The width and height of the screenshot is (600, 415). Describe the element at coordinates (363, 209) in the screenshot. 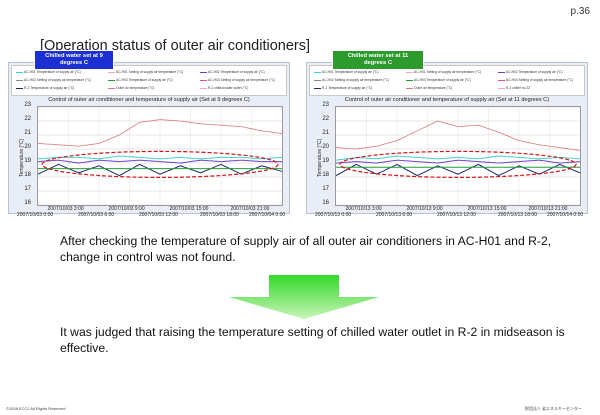

I see `x-tick-label: 2007/10/13 3:00` at that location.